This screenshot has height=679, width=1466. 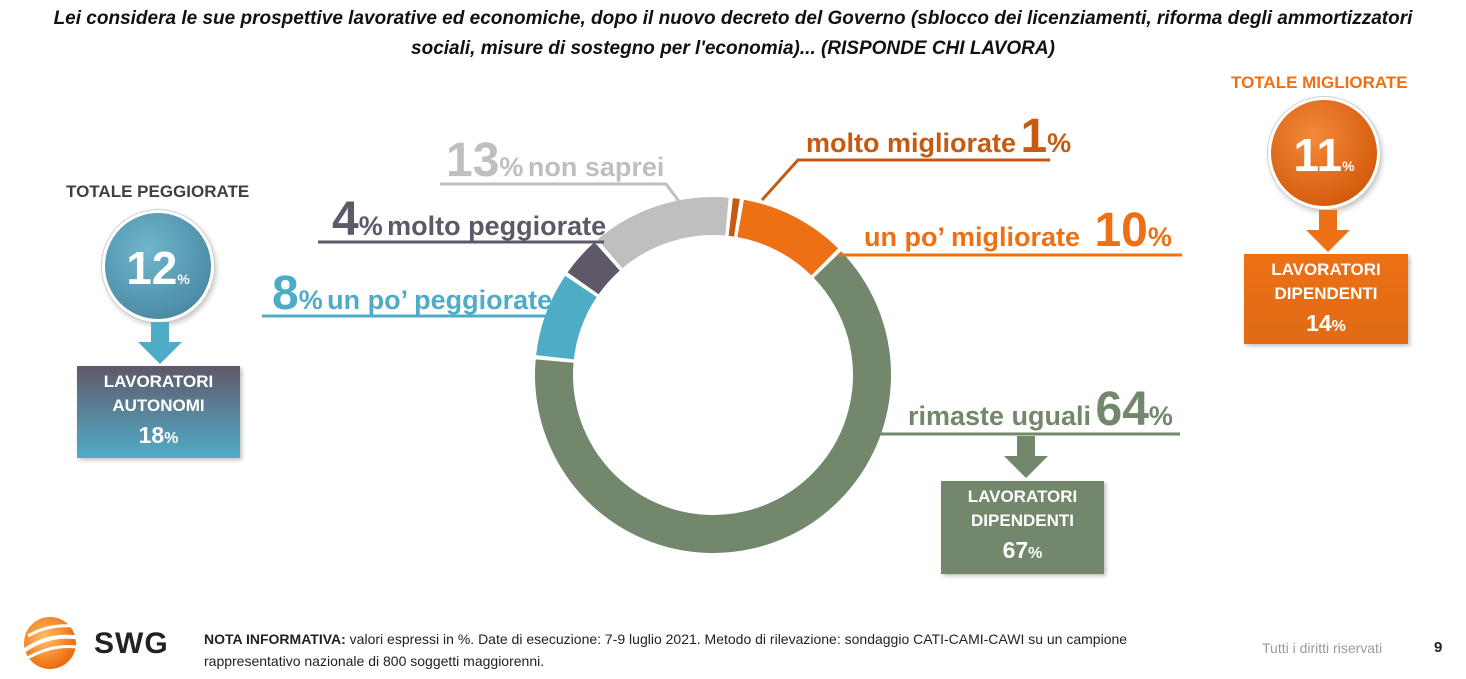 What do you see at coordinates (663, 233) in the screenshot?
I see `donut-slice-non-saprei` at bounding box center [663, 233].